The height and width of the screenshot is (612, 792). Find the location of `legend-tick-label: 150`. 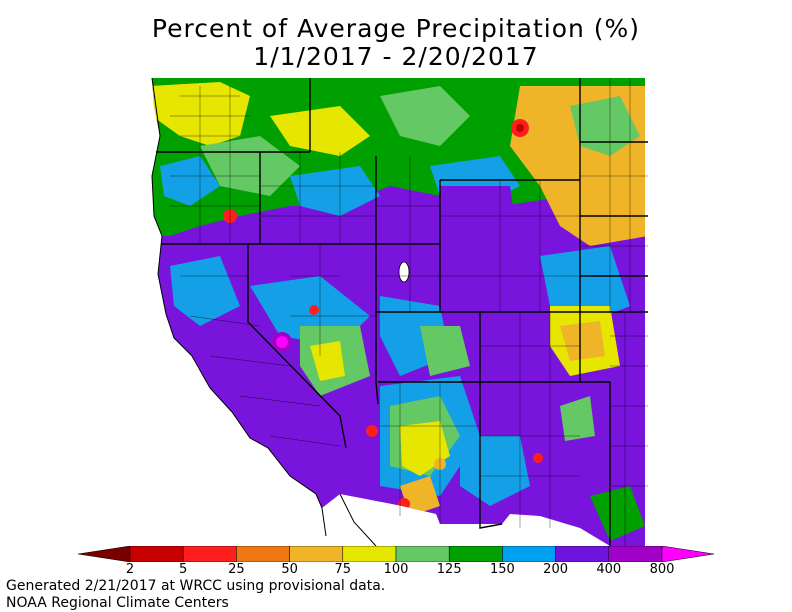

legend-tick-label: 150 is located at coordinates (502, 569).